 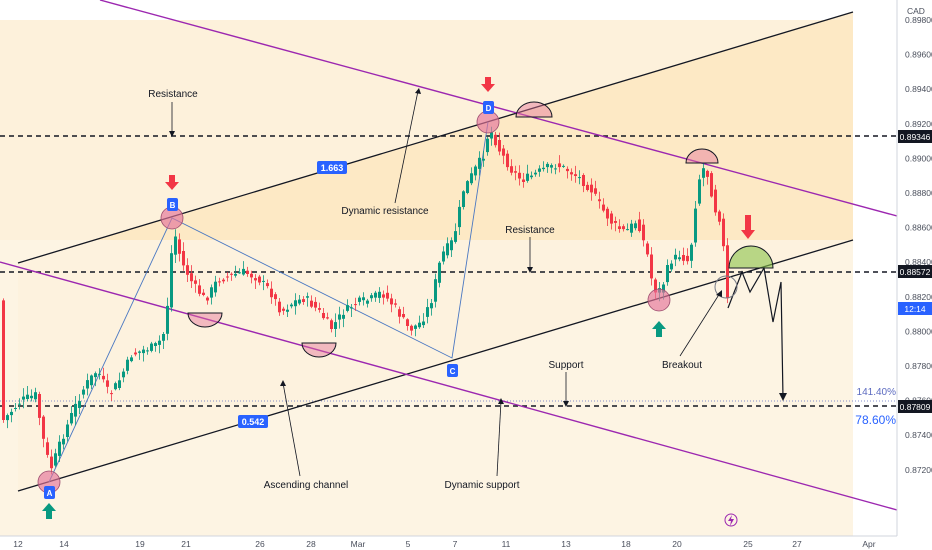 What do you see at coordinates (481, 485) in the screenshot?
I see `annotation-dynamic-support: Dynamic support` at bounding box center [481, 485].